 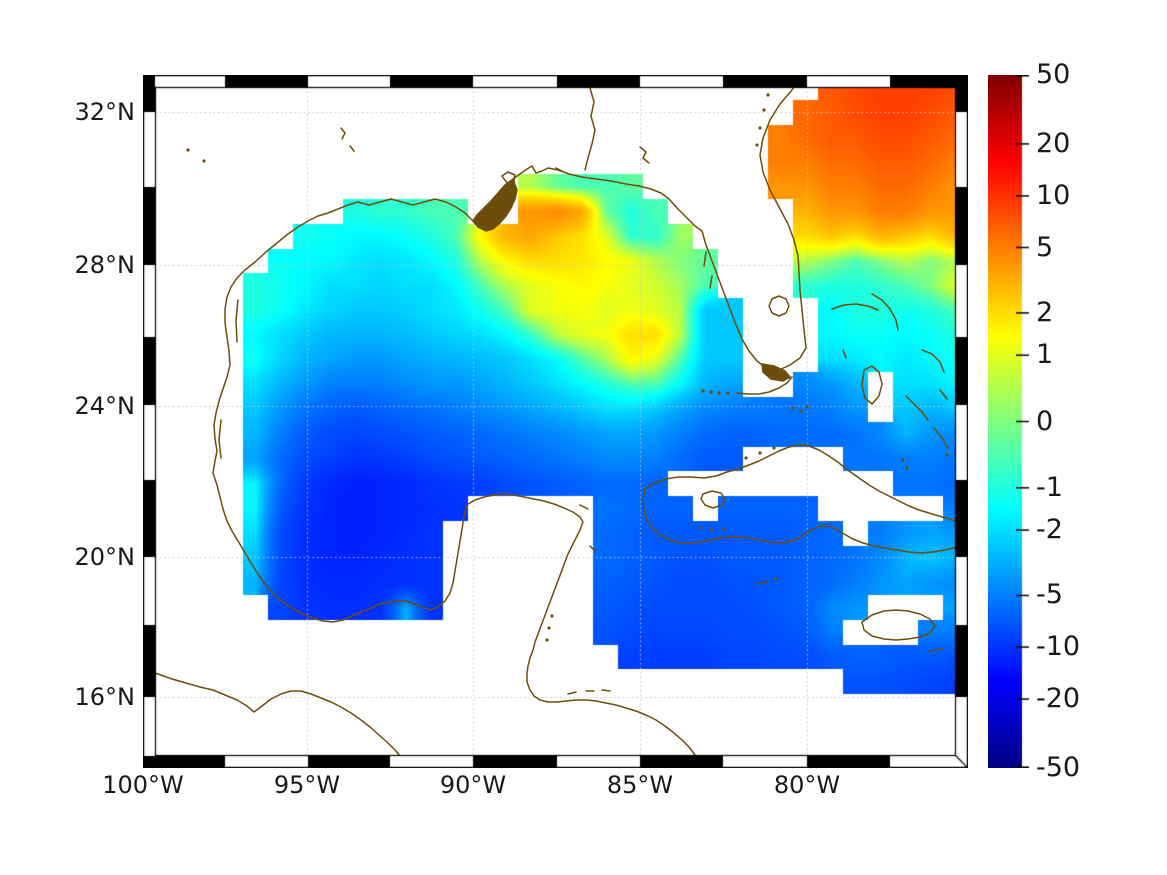 What do you see at coordinates (1058, 647) in the screenshot?
I see `colorbar-tick-label: -10` at bounding box center [1058, 647].